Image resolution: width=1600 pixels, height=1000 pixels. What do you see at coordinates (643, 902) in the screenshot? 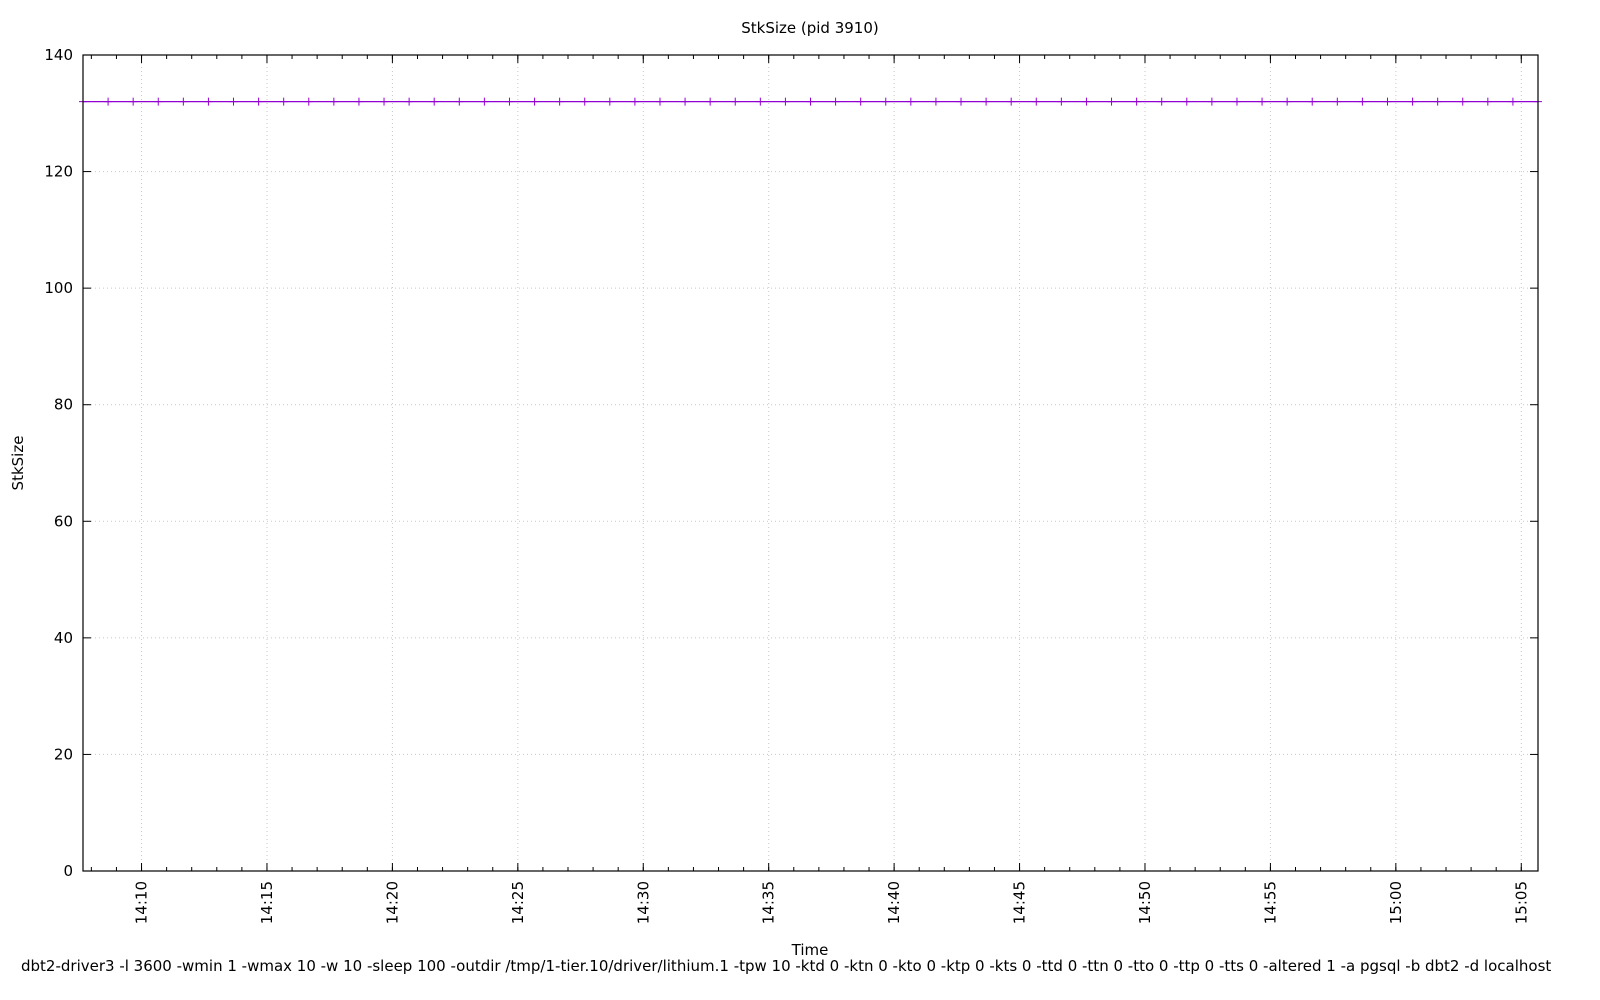
I see `x-tick-label: 14:30` at bounding box center [643, 902].